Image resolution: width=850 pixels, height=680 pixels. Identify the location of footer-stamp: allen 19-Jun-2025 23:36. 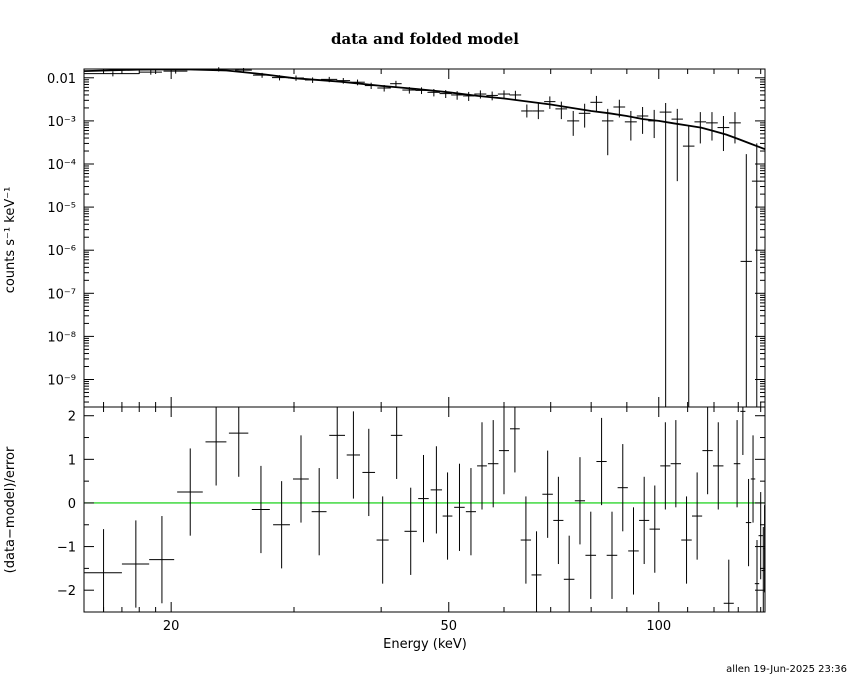
(786, 669).